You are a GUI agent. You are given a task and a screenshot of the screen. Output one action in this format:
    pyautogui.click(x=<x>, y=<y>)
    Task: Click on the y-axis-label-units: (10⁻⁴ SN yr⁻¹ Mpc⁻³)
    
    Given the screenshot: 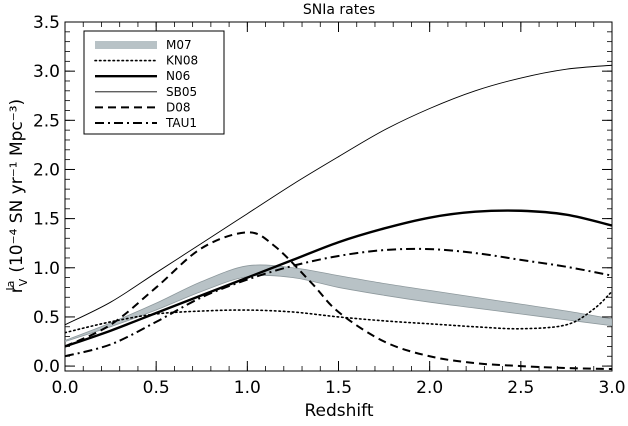 What is the action you would take?
    pyautogui.click(x=17, y=186)
    